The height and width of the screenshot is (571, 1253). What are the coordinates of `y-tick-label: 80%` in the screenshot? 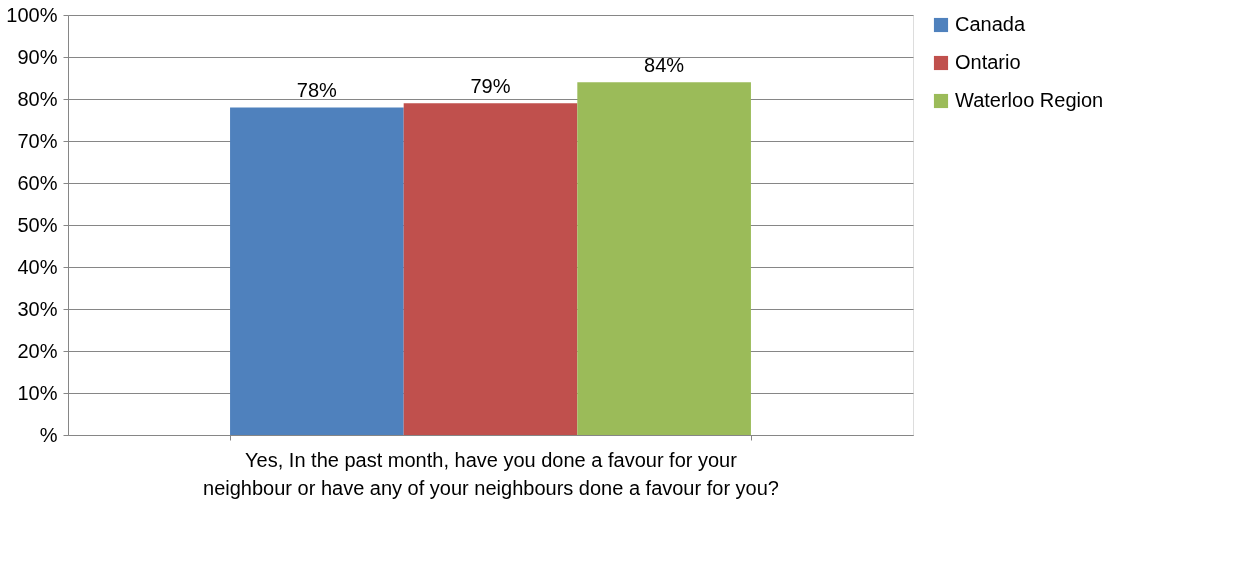 It's located at (37, 98).